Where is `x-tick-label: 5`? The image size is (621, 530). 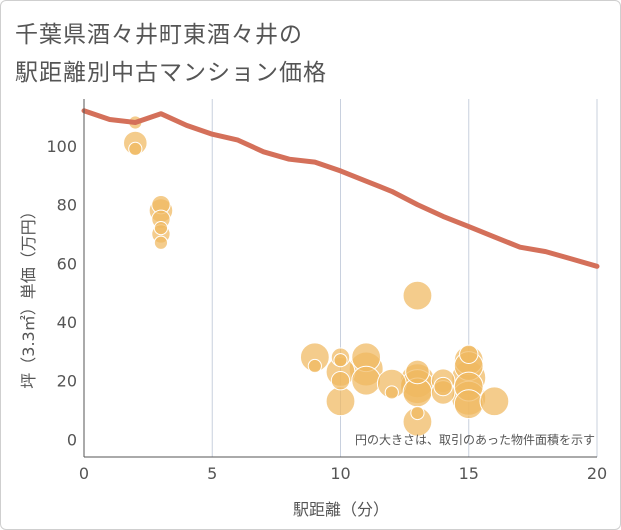 x-tick-label: 5 is located at coordinates (212, 473).